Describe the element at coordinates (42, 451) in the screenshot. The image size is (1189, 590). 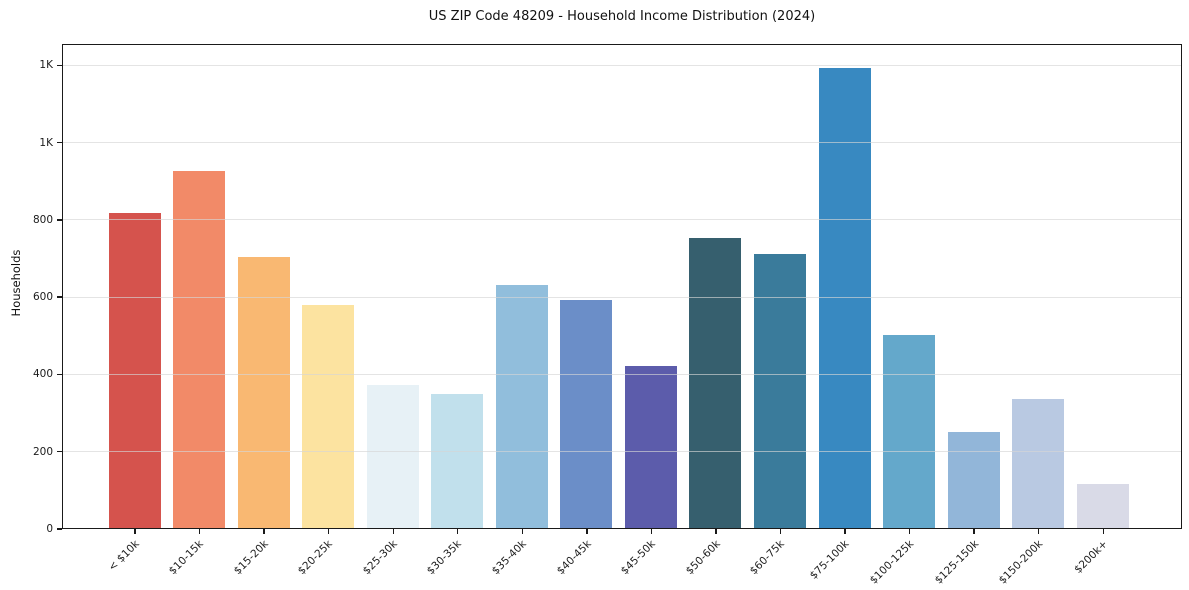
I see `y-tick-label-200: 200` at that location.